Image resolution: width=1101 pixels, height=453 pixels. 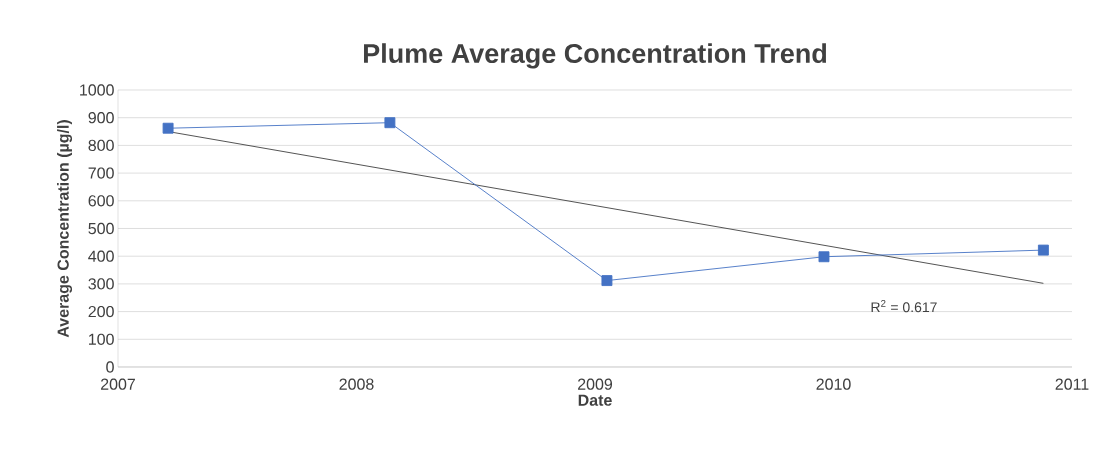 What do you see at coordinates (65, 229) in the screenshot?
I see `y-axis-title: Average Concentration (µg/l)` at bounding box center [65, 229].